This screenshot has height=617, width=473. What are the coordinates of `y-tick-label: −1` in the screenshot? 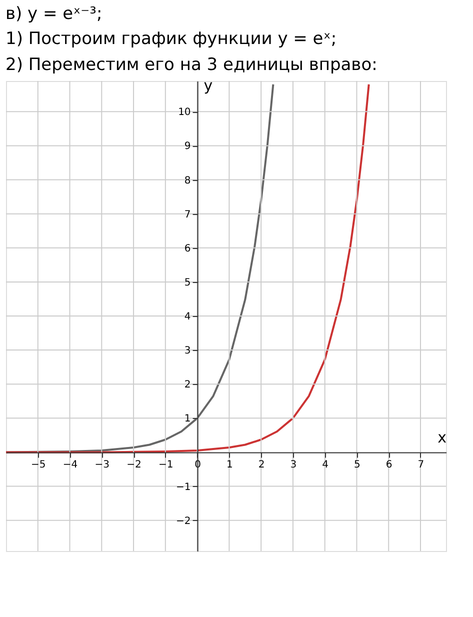 It's located at (183, 487).